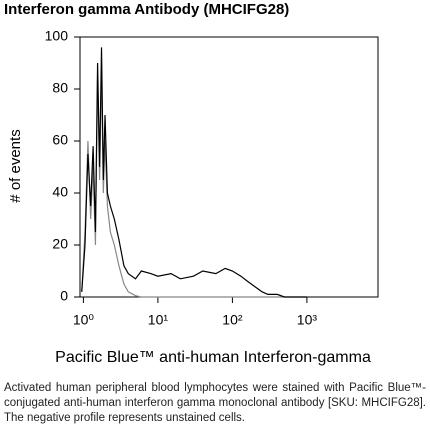 The height and width of the screenshot is (436, 430). What do you see at coordinates (146, 9) in the screenshot?
I see `chart-title: Interferon gamma Antibody (MHCIFG28)` at bounding box center [146, 9].